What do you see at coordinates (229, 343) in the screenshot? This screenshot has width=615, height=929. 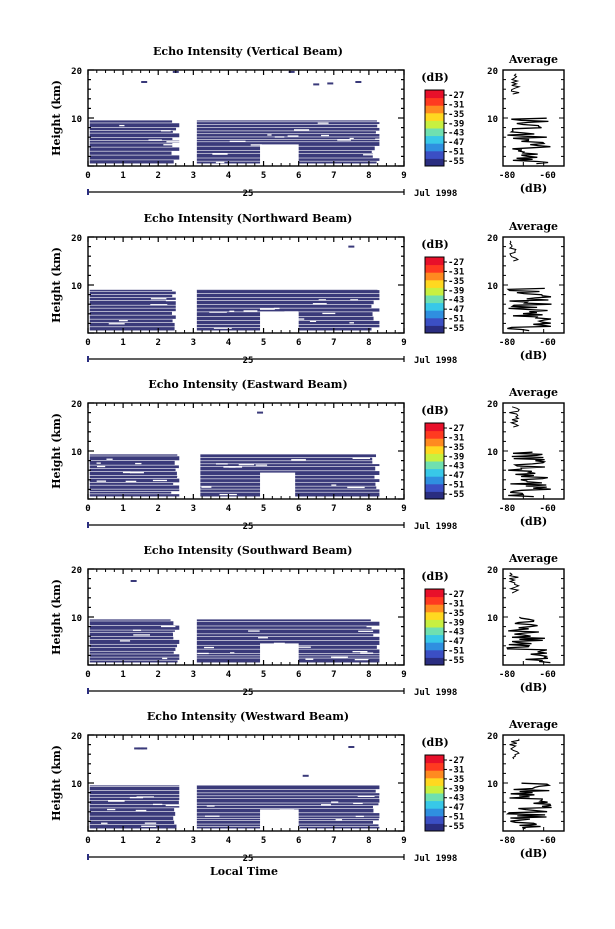 I see `x-tick-label: 4` at bounding box center [229, 343].